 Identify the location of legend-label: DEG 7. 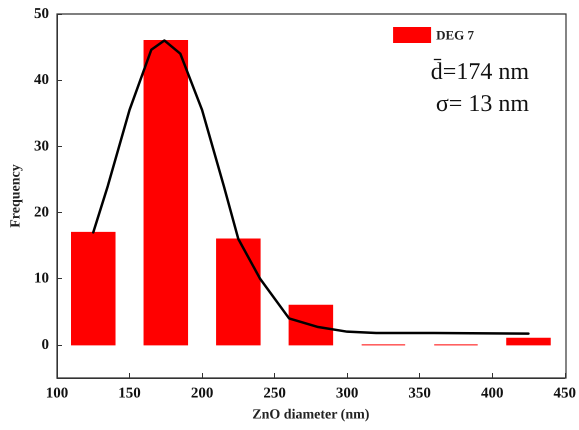
(455, 35).